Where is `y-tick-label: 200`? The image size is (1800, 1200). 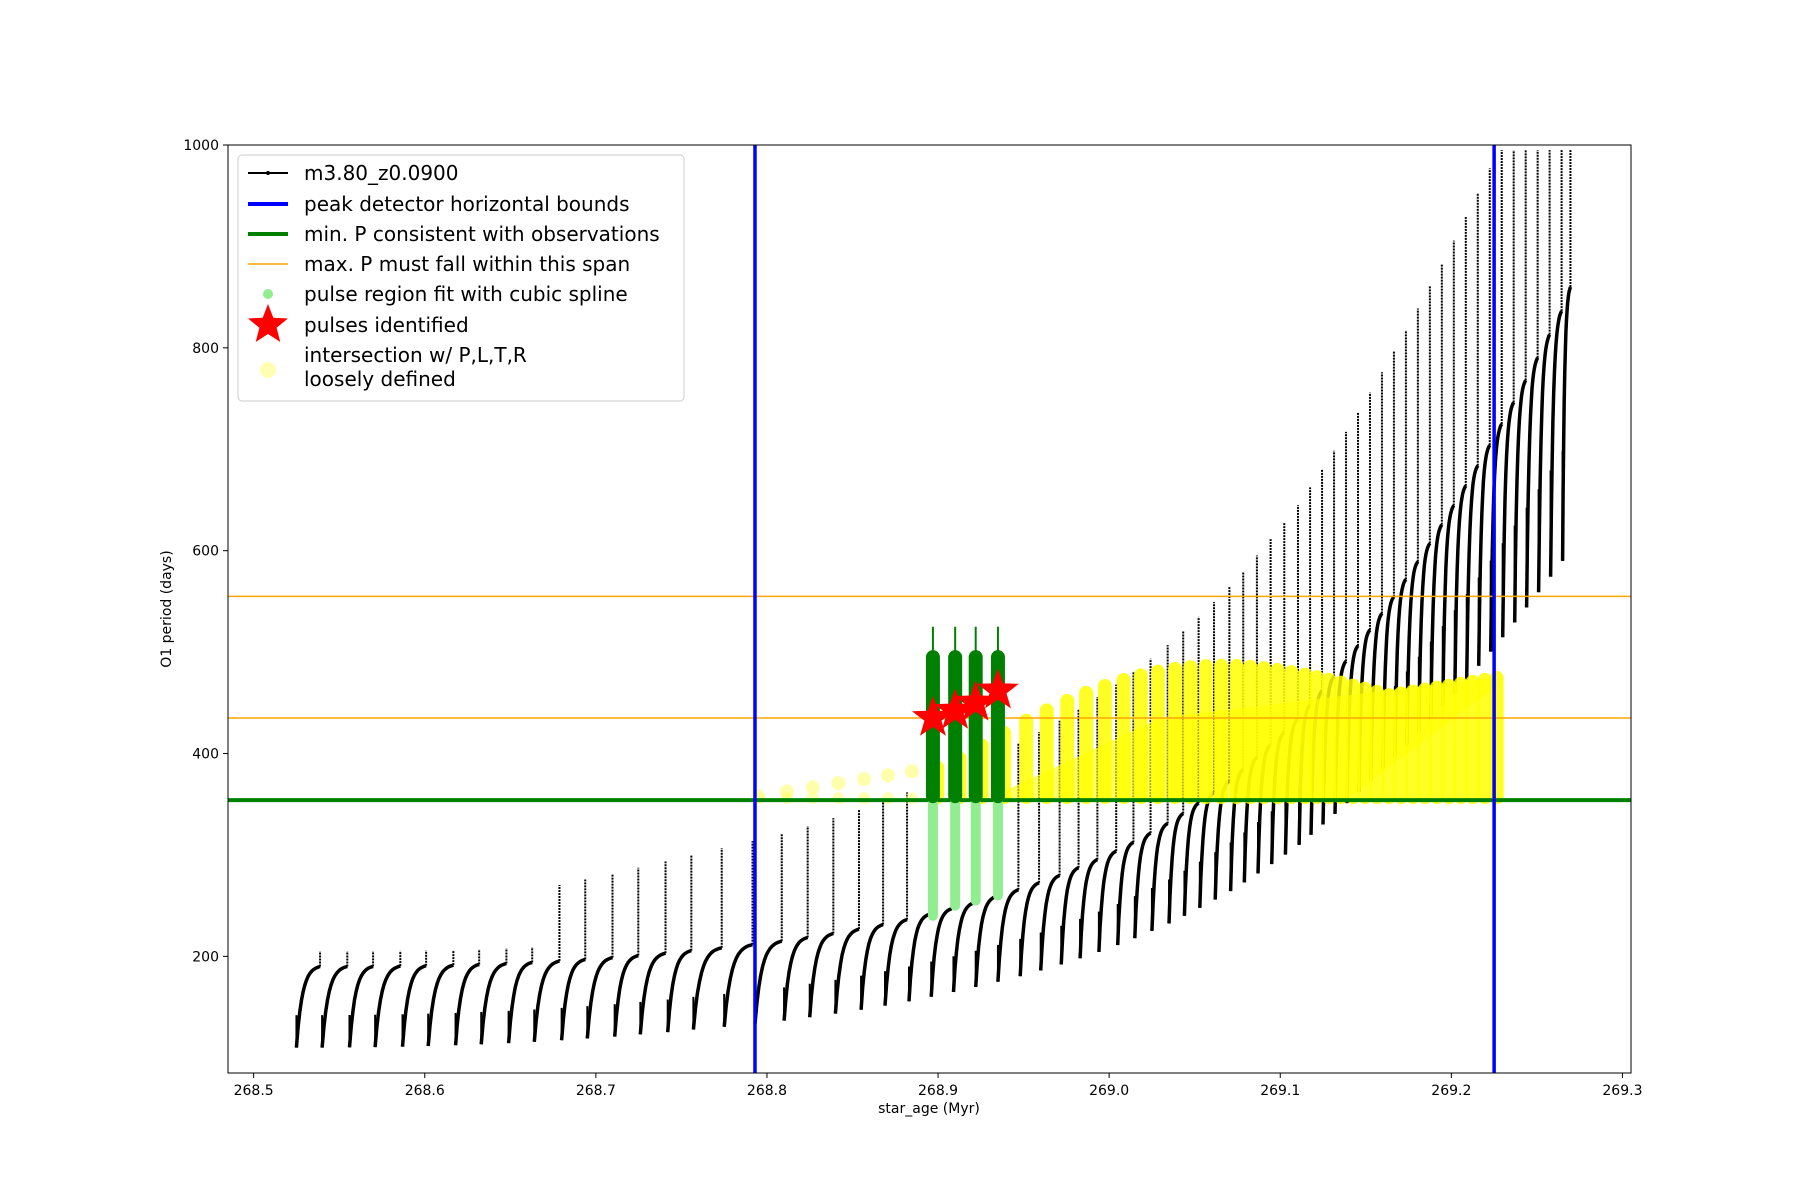 y-tick-label: 200 is located at coordinates (205, 957).